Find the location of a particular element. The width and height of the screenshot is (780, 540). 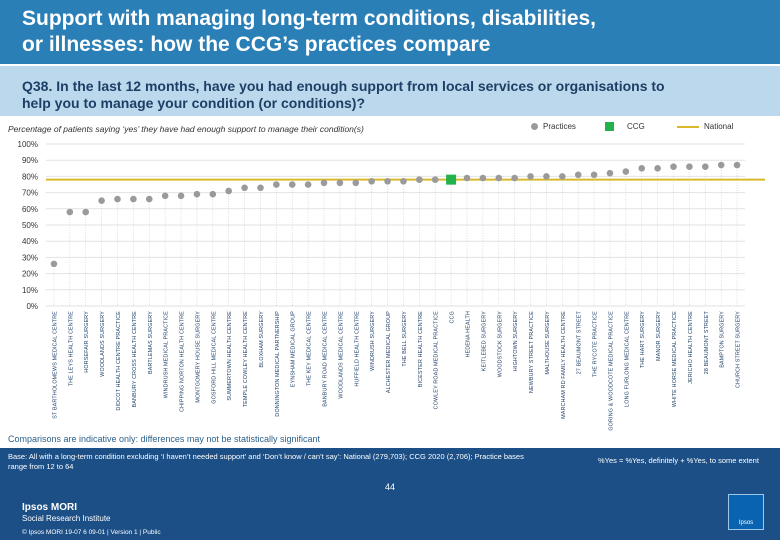

x-tick-label: EYNSHAM MEDICAL GROUP is located at coordinates (294, 349).